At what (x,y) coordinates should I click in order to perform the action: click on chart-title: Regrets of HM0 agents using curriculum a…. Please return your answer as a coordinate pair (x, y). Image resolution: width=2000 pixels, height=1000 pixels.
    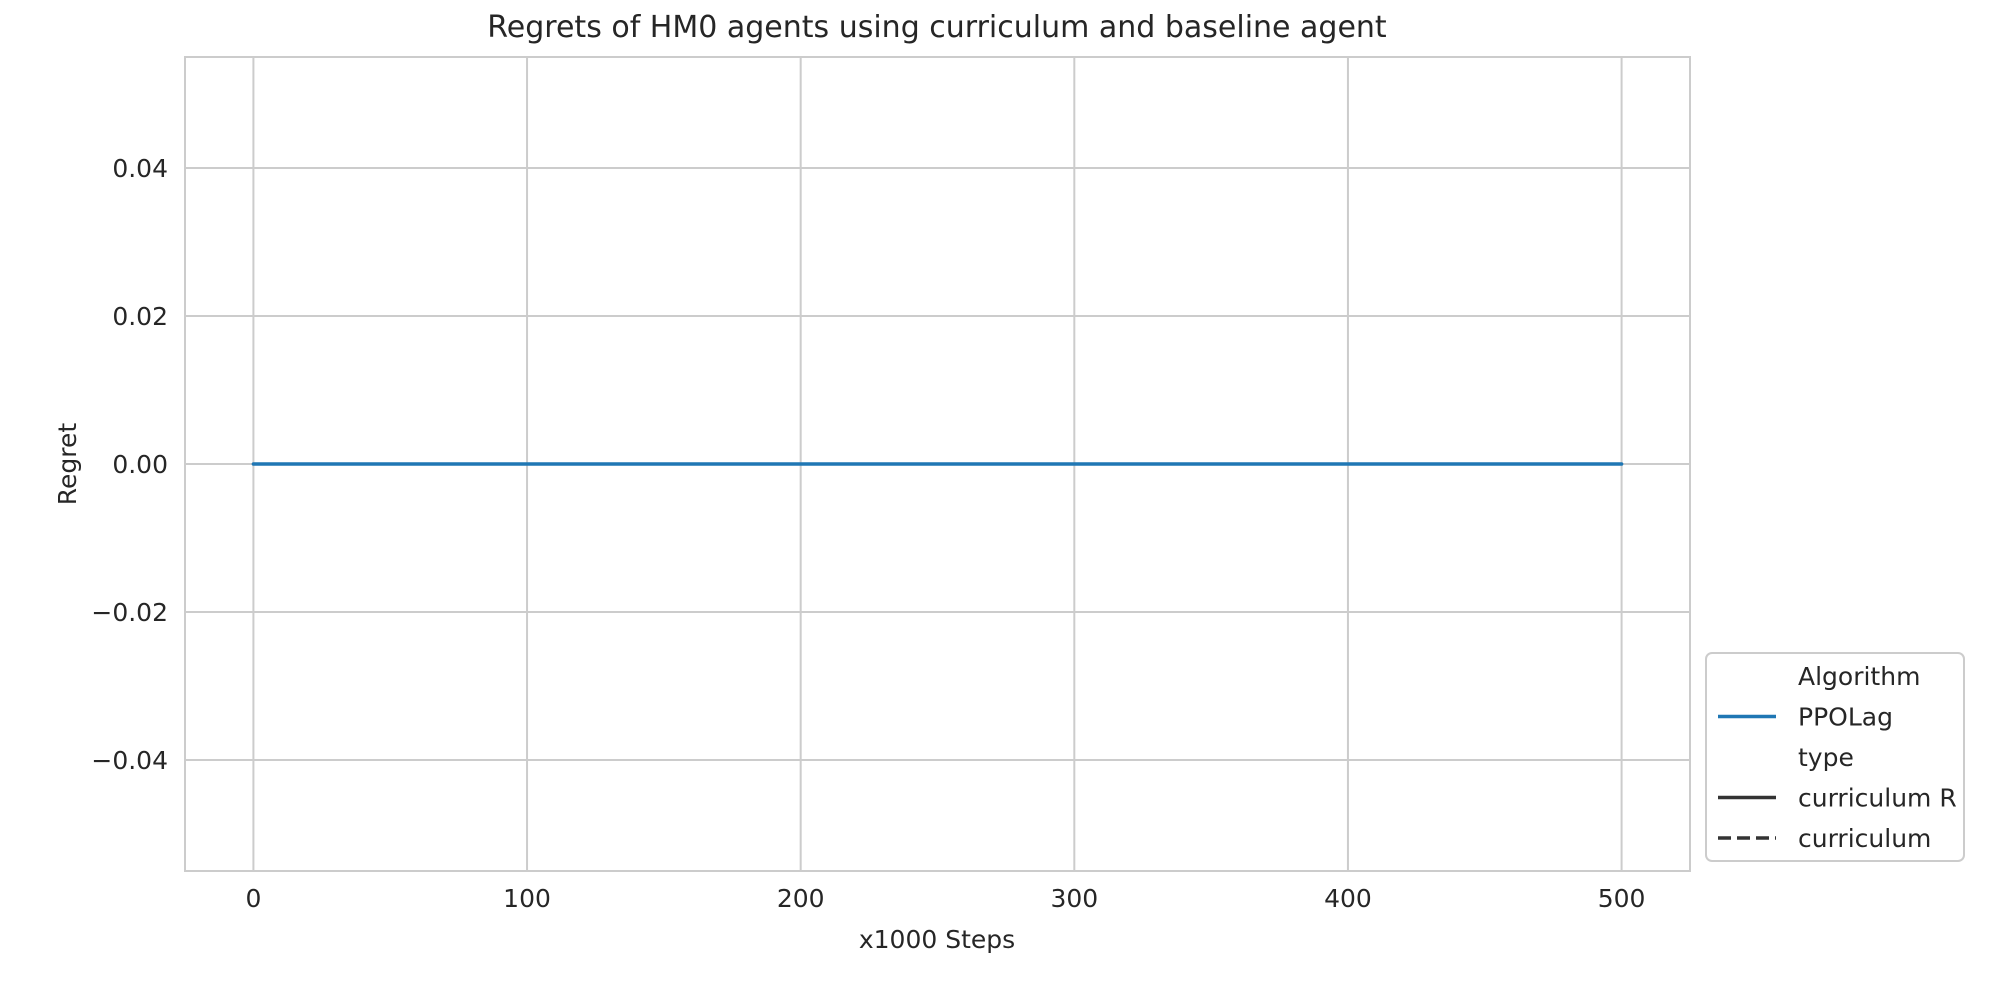
    Looking at the image, I should click on (937, 27).